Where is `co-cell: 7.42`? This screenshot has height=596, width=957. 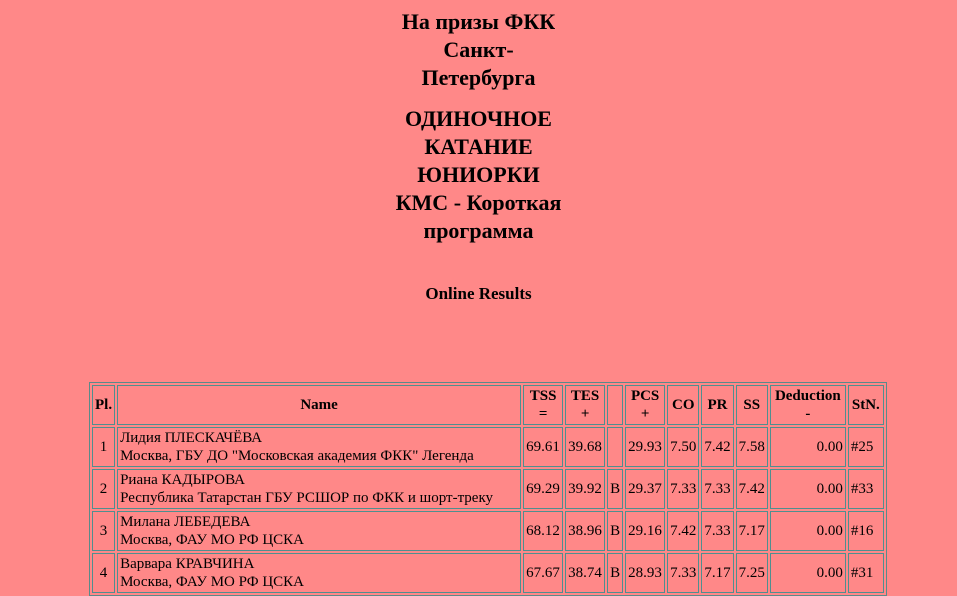 co-cell: 7.42 is located at coordinates (683, 531).